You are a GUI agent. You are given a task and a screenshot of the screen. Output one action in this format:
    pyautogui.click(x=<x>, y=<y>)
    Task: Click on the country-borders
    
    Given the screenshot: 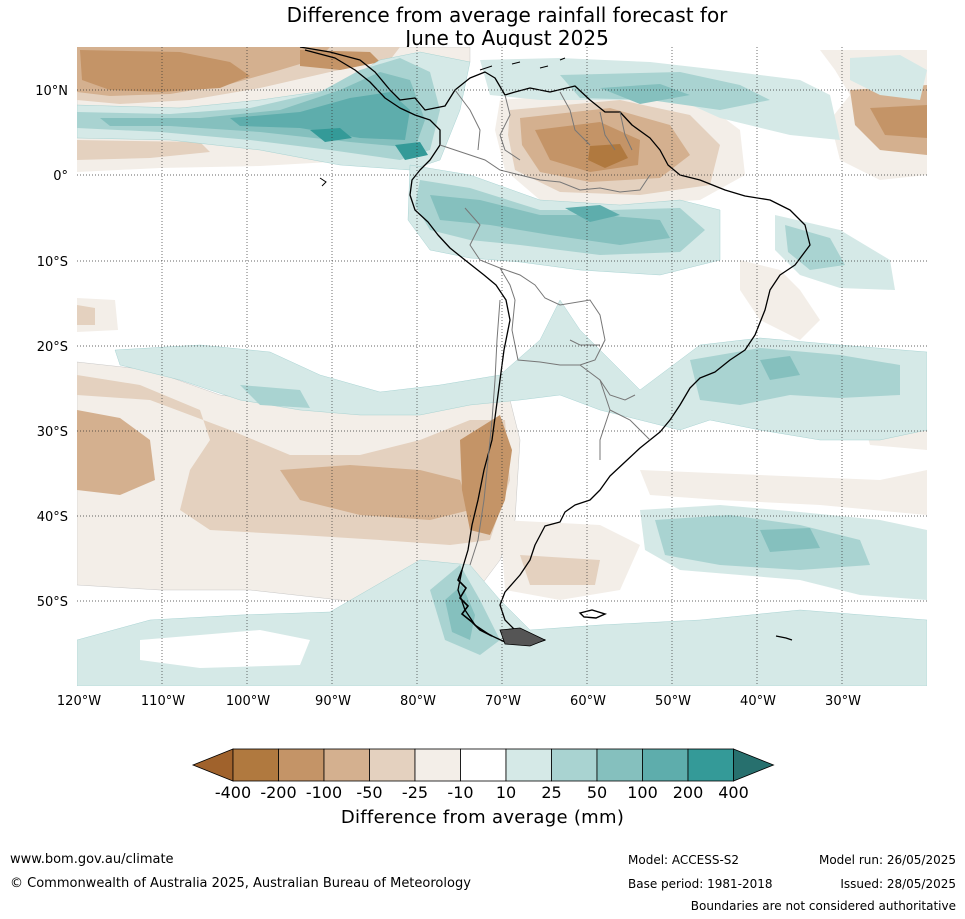 What is the action you would take?
    pyautogui.click(x=545, y=327)
    